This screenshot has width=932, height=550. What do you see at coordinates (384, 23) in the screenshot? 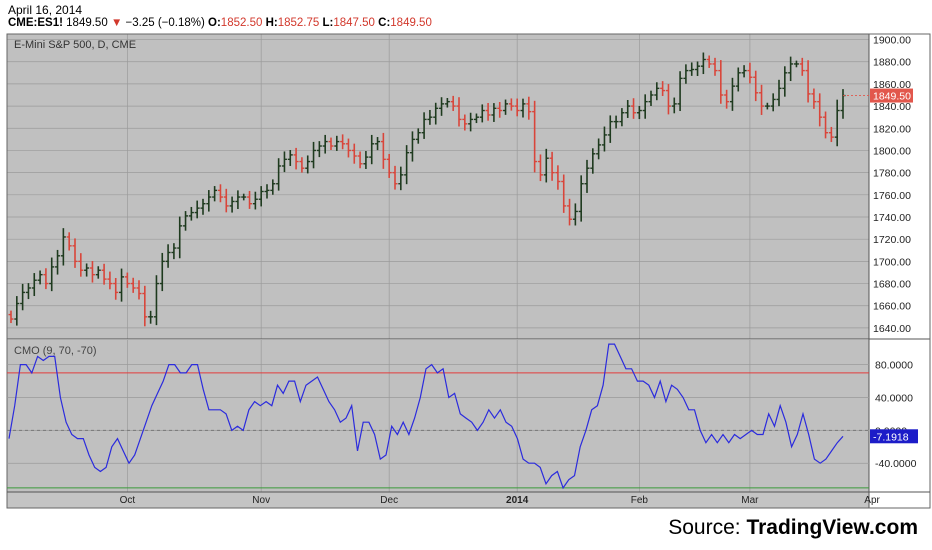
I see `close-label: C:` at bounding box center [384, 23].